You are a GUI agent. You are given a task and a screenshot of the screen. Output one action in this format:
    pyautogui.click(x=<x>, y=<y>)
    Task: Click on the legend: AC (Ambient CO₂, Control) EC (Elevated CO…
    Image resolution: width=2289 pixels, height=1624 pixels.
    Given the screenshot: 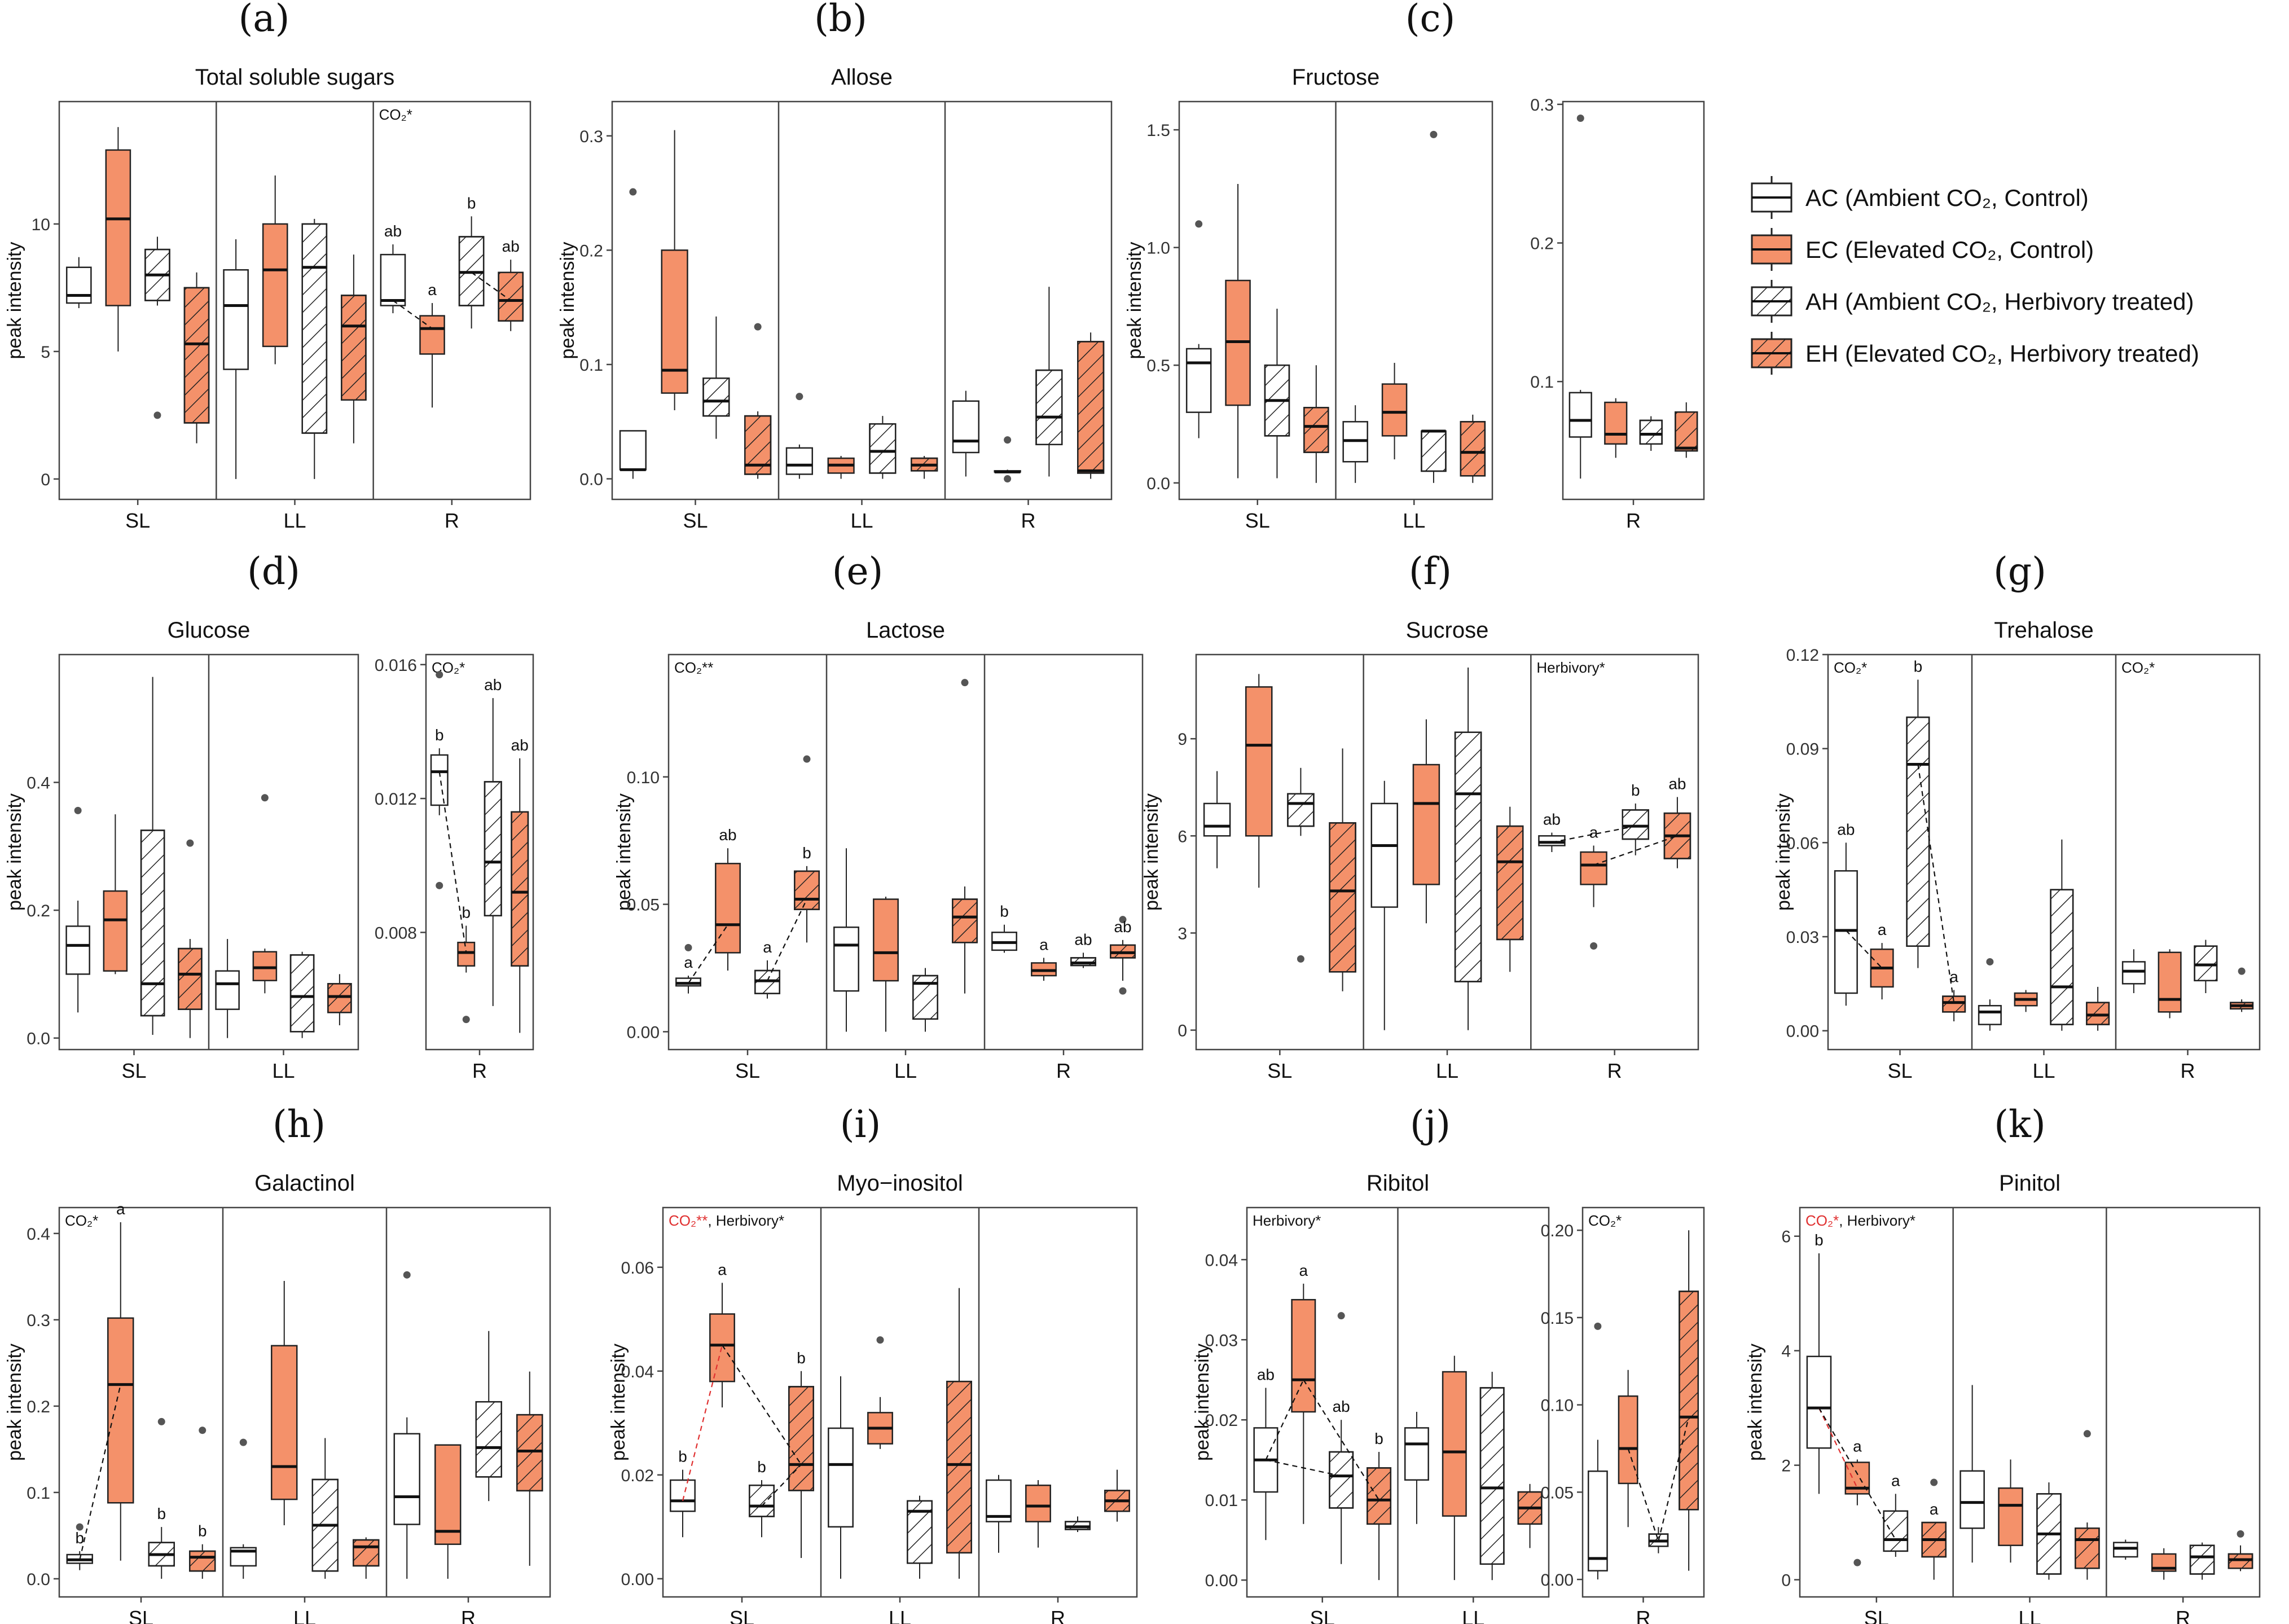 What is the action you would take?
    pyautogui.click(x=1975, y=276)
    